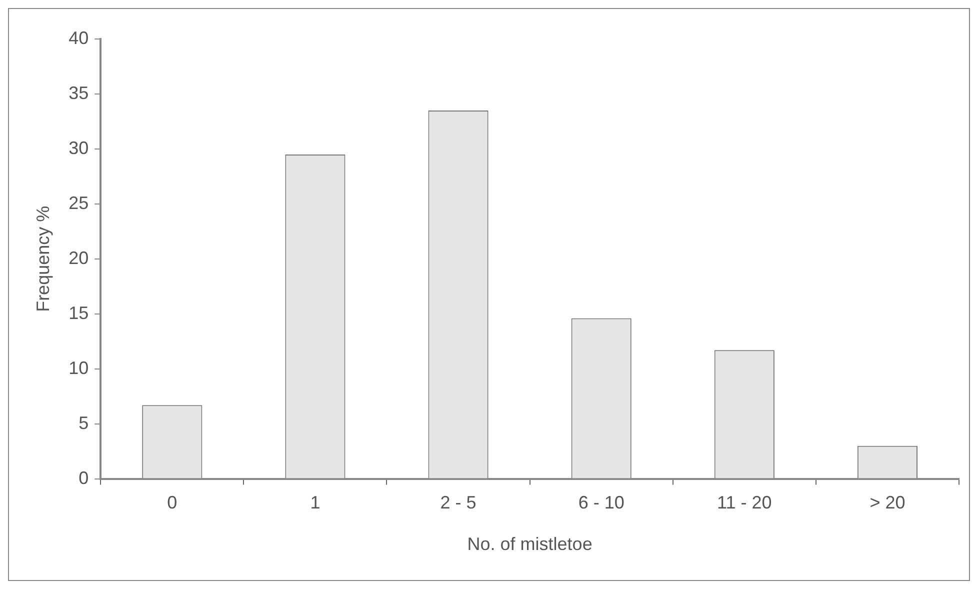 The height and width of the screenshot is (589, 978). I want to click on y-tick-label: 5, so click(83, 422).